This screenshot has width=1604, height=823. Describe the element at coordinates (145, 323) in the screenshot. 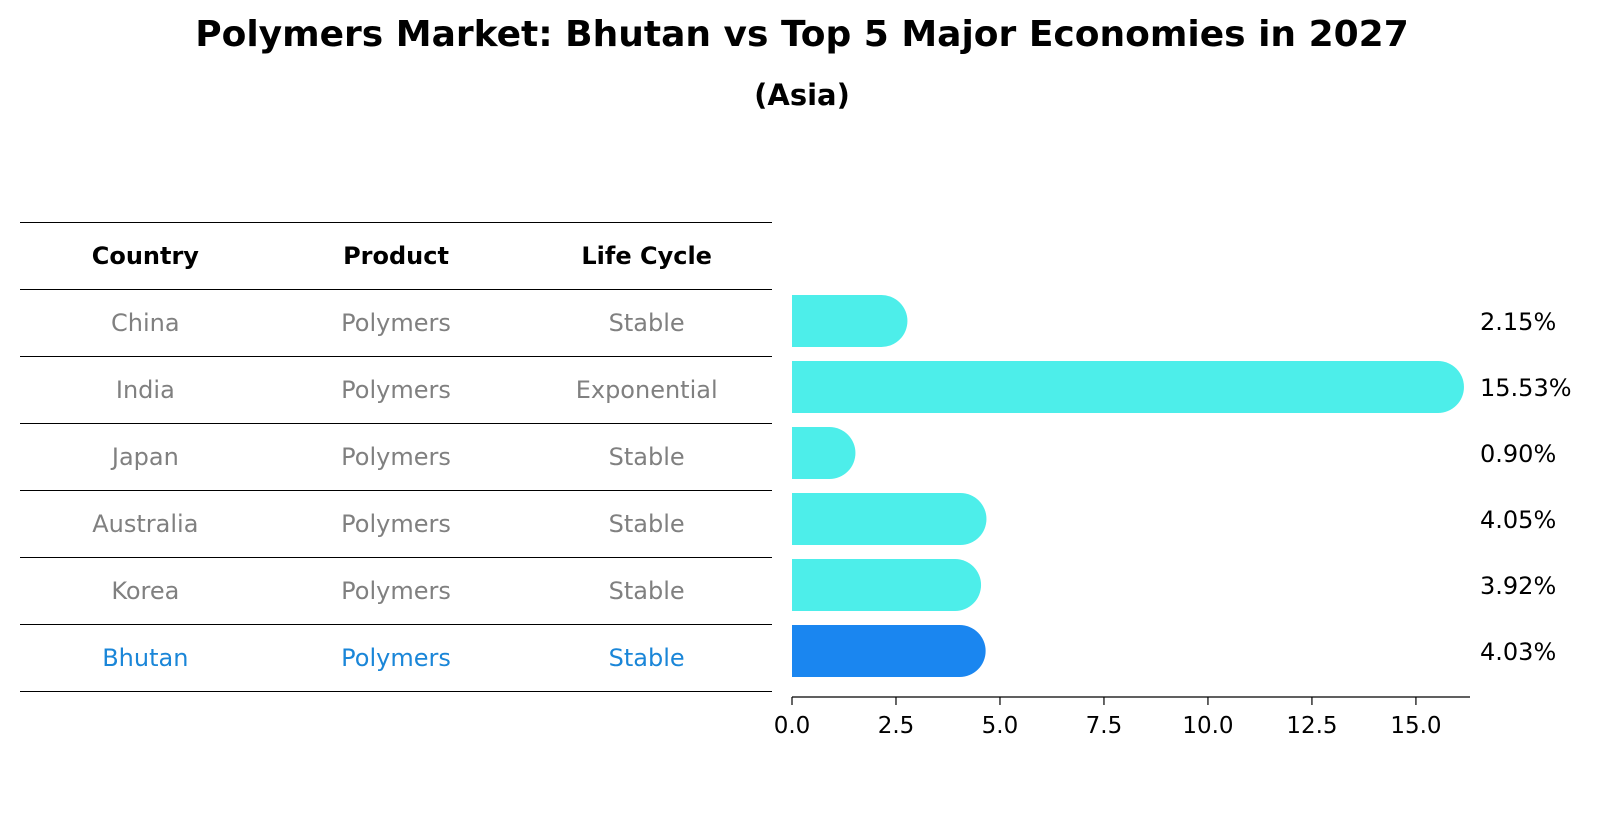

I see `cell-country: China` at that location.